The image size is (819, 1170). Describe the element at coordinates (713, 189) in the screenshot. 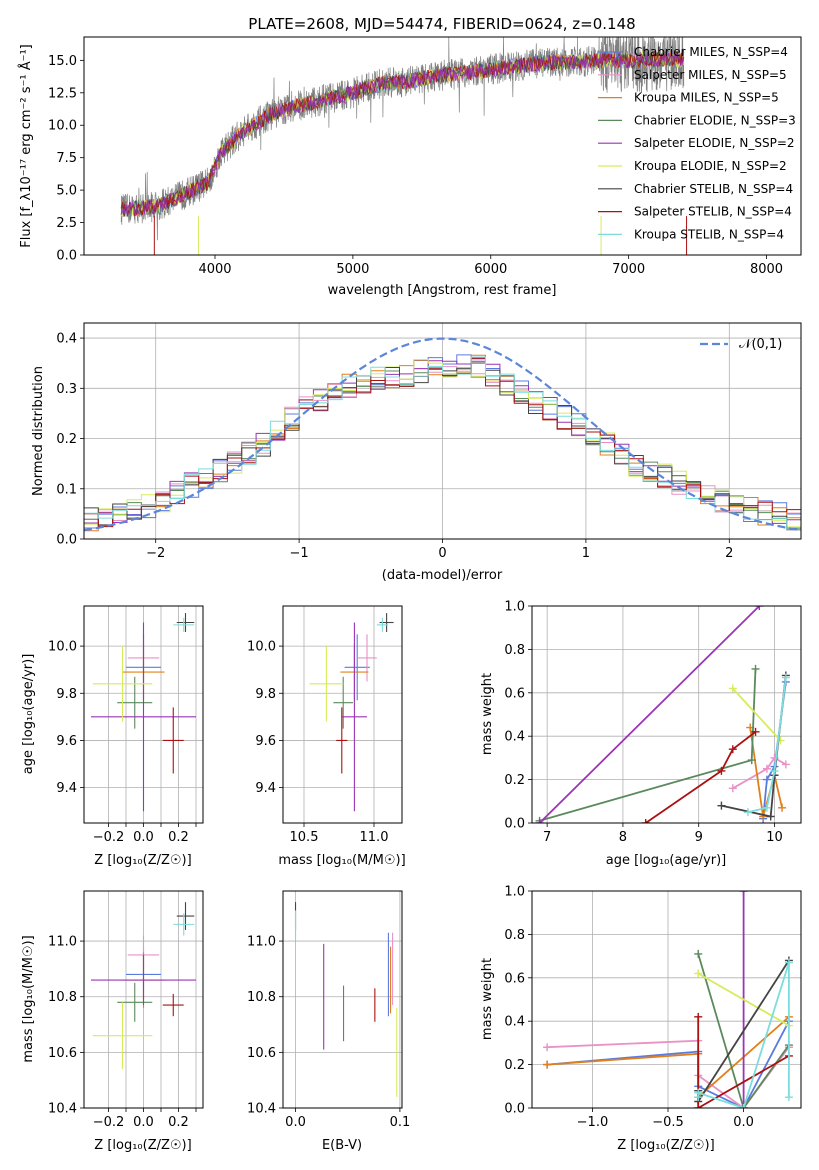

I see `legend-label-chabrier-stelib: Chabrier STELIB, N_SSP=4` at that location.